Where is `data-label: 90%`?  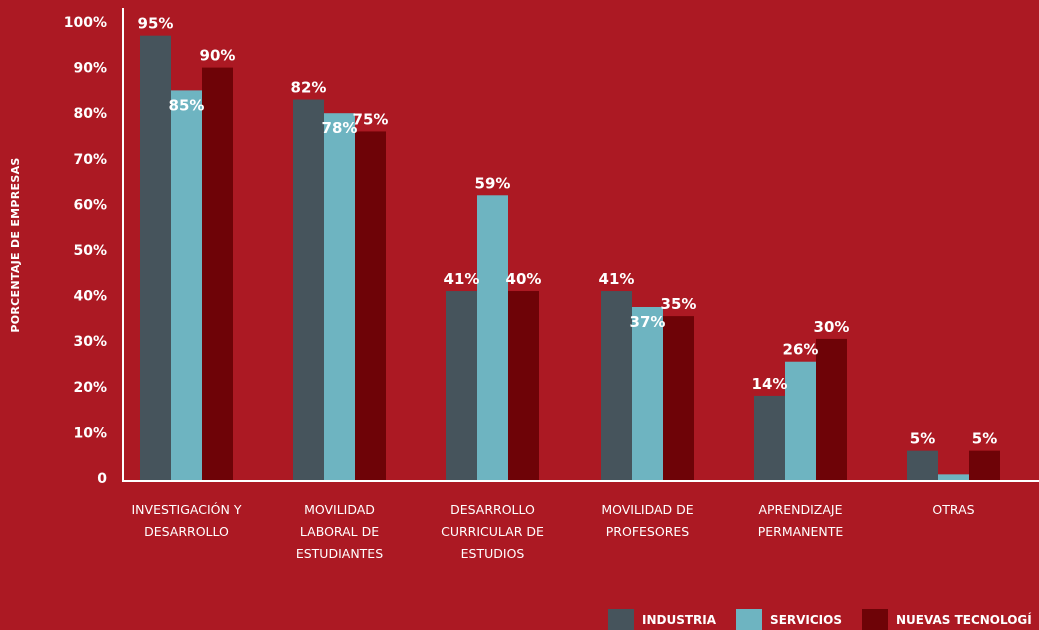 data-label: 90% is located at coordinates (218, 56).